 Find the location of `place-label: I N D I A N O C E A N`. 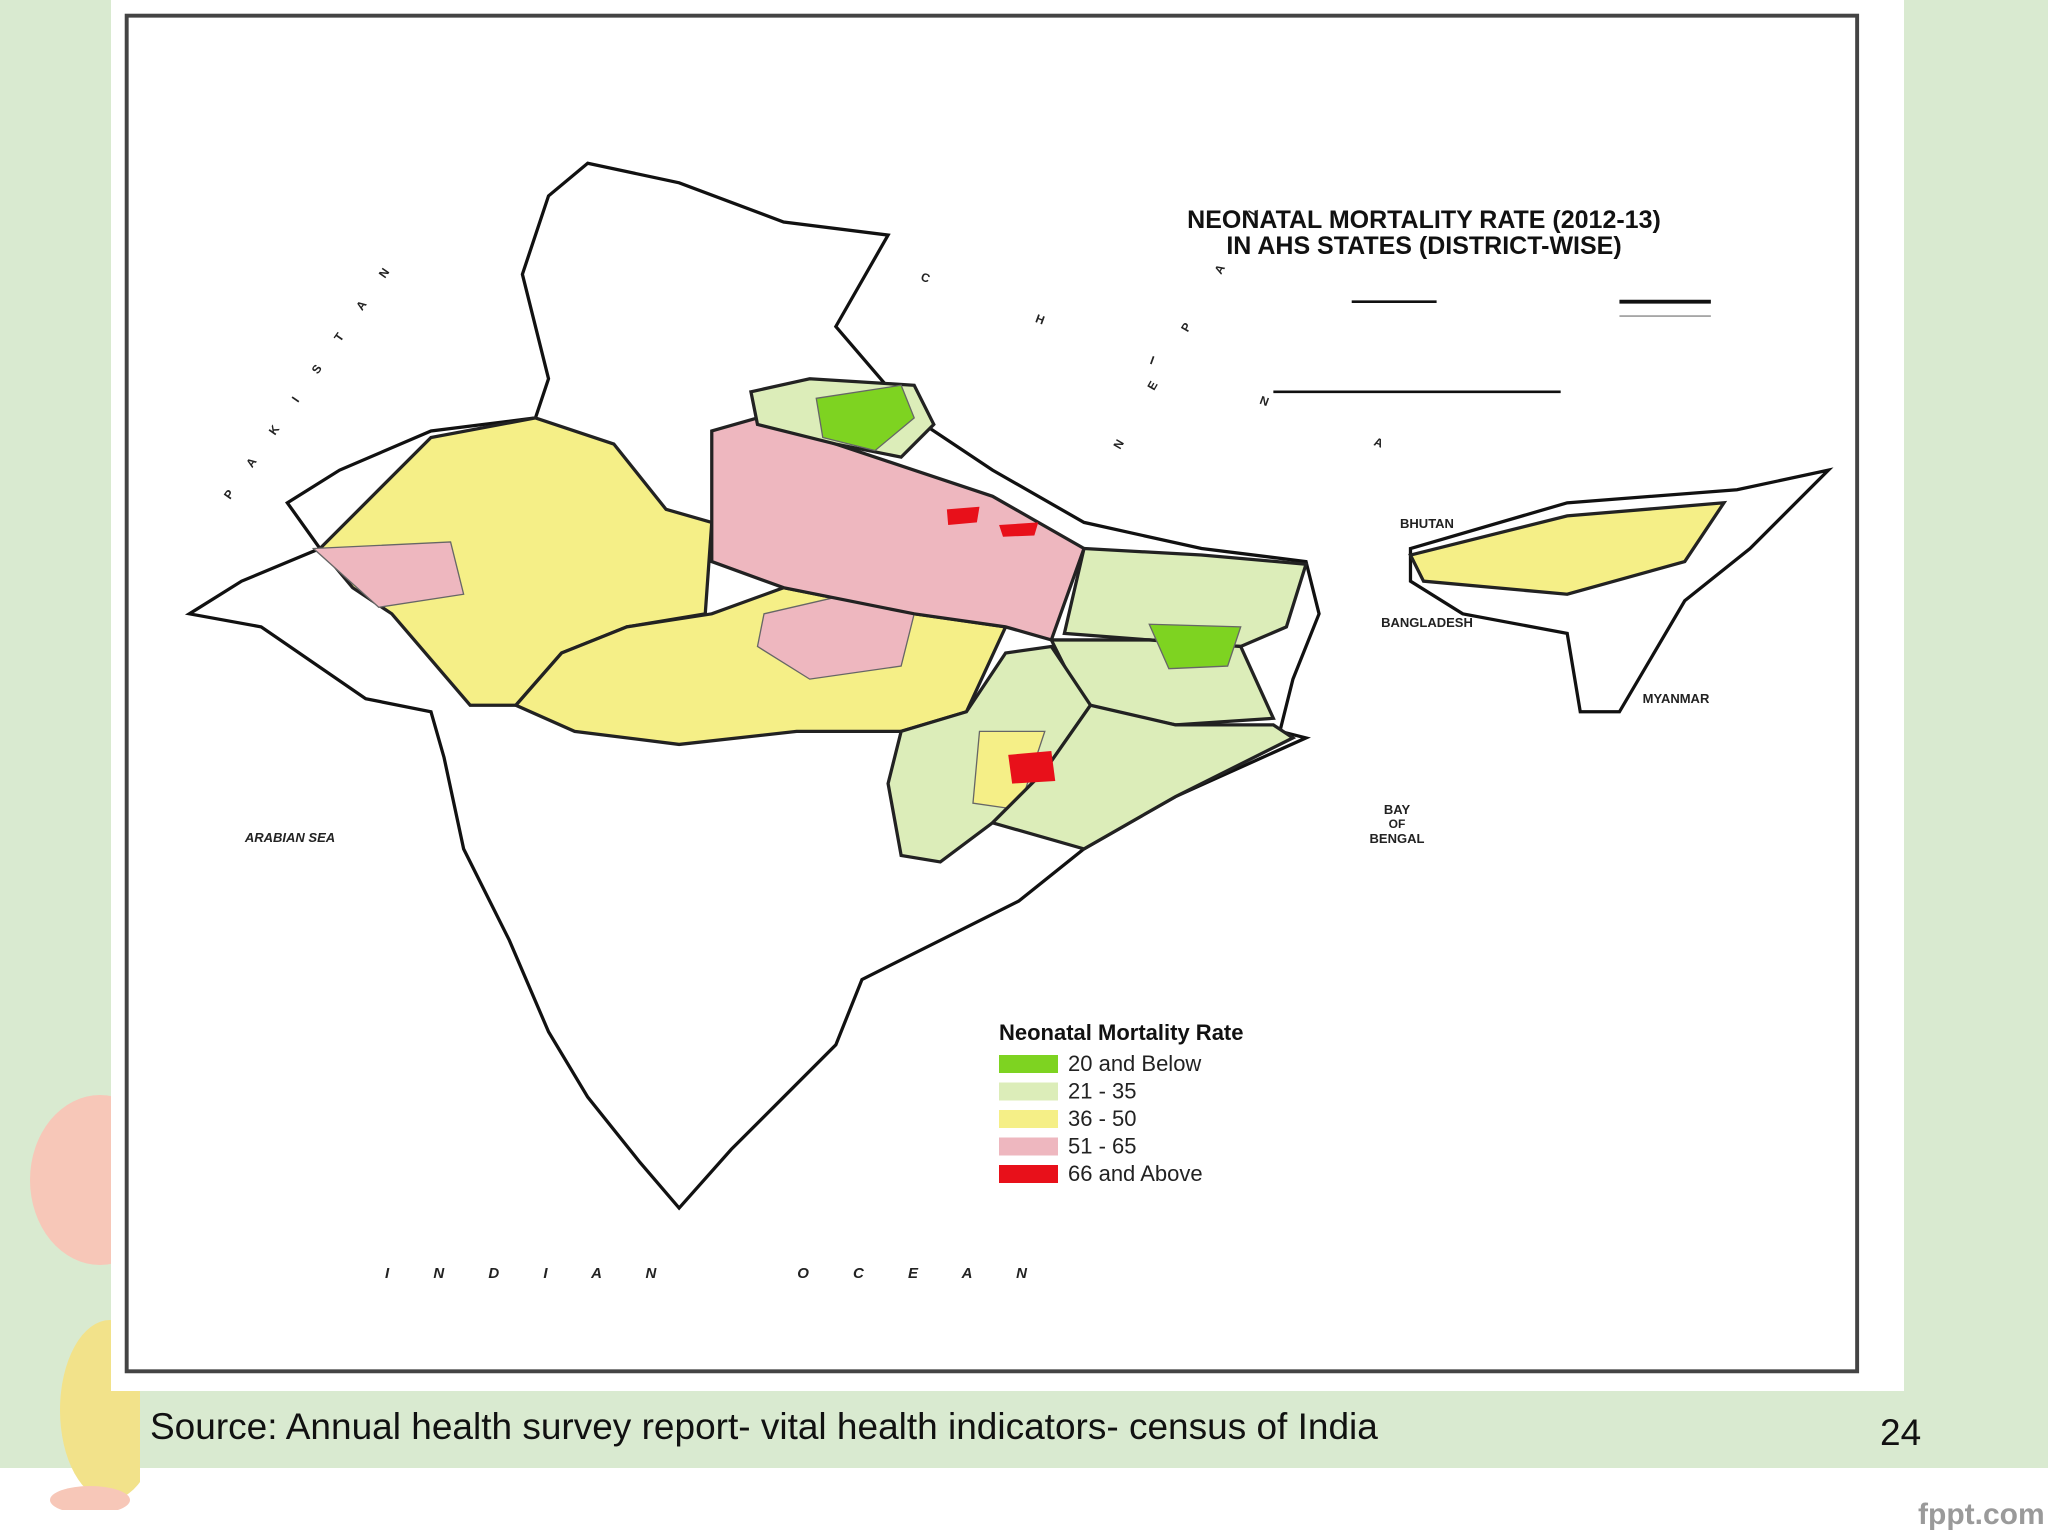

place-label: I N D I A N O C E A N is located at coordinates (716, 1273).